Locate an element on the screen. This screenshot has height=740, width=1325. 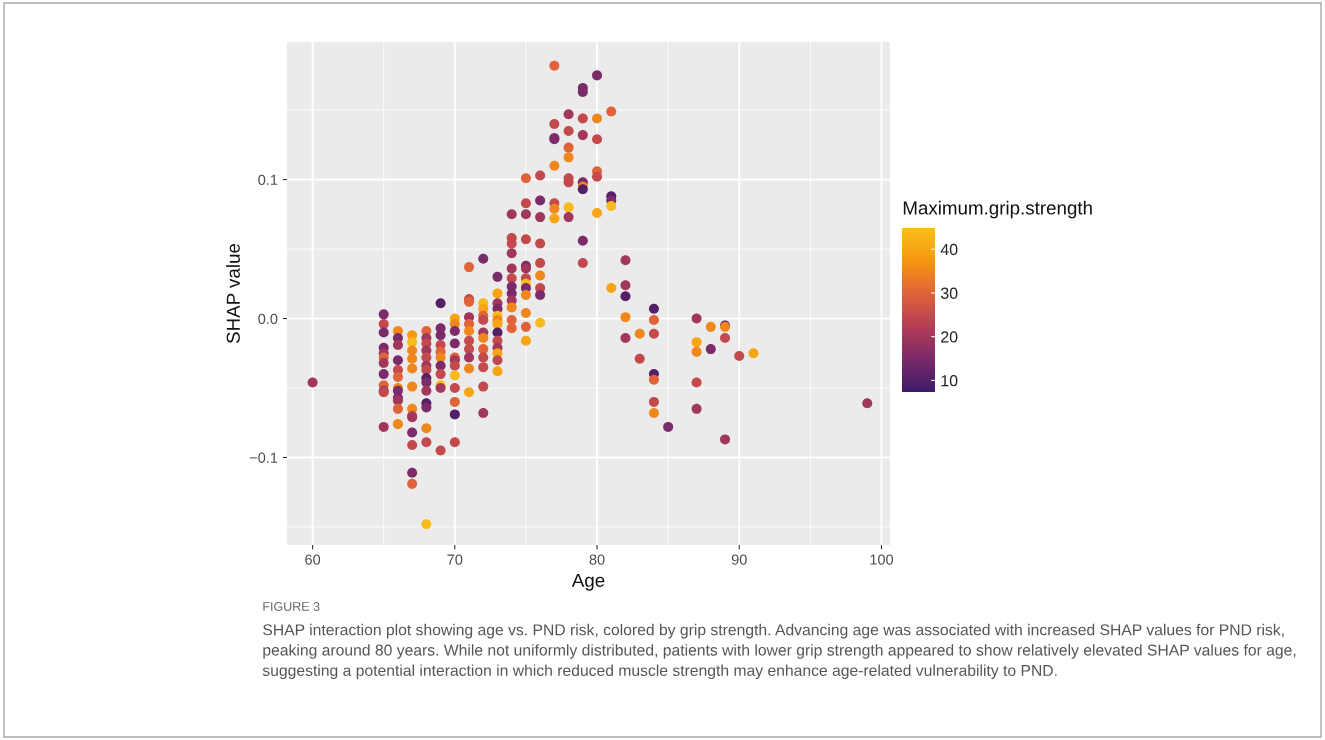
x-tick-label: 80 is located at coordinates (597, 559).